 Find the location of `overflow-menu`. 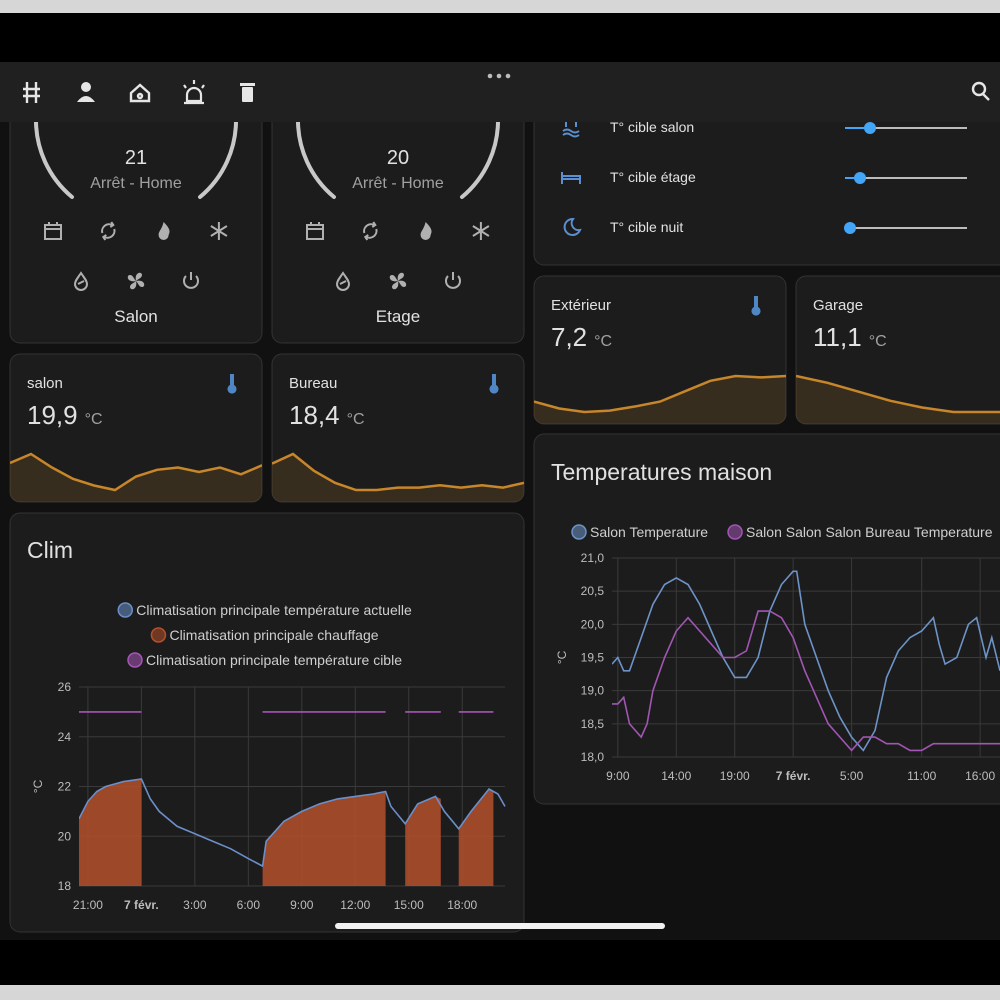

overflow-menu is located at coordinates (499, 76).